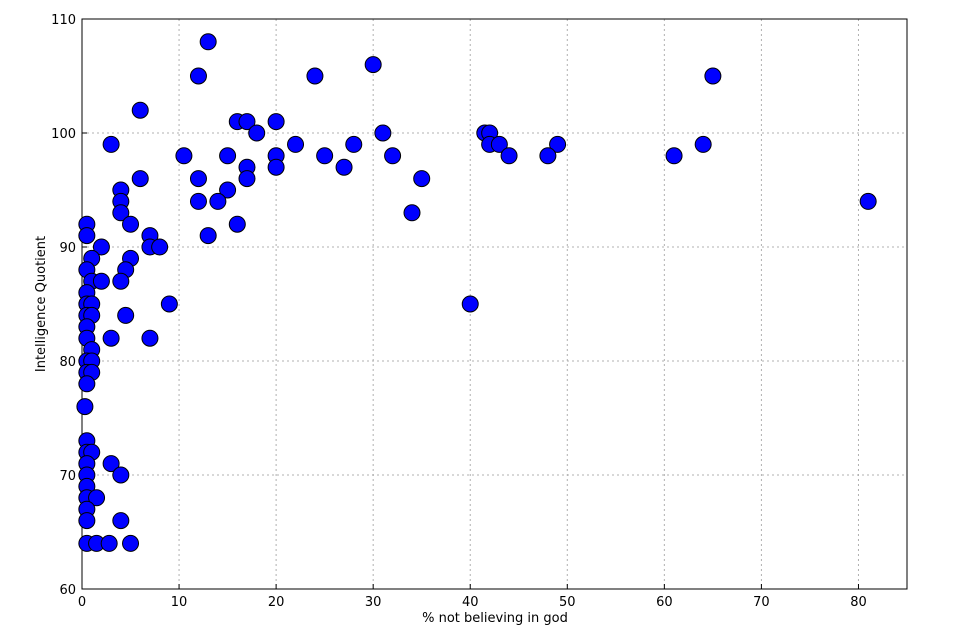 This screenshot has height=635, width=959. Describe the element at coordinates (373, 602) in the screenshot. I see `x-tick-label: 30` at that location.